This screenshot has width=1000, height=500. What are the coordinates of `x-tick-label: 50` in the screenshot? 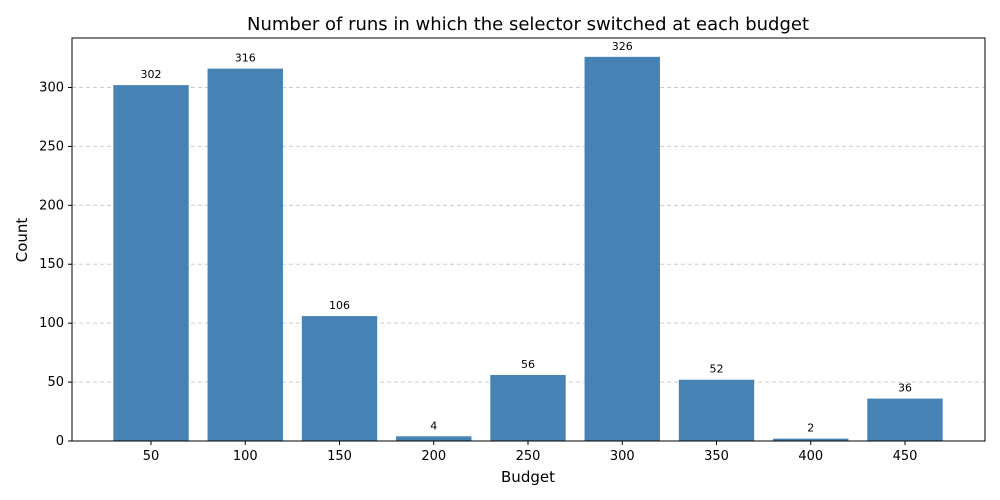 It's located at (151, 456).